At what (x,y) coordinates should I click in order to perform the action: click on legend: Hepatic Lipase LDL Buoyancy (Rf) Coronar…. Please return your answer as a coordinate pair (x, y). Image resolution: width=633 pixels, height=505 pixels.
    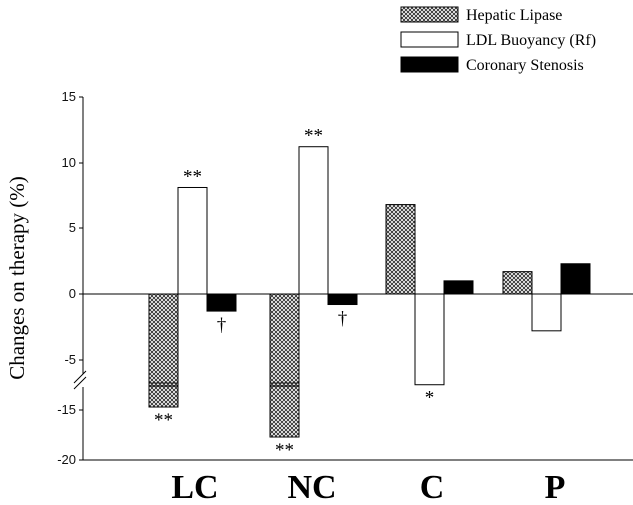
    Looking at the image, I should click on (498, 40).